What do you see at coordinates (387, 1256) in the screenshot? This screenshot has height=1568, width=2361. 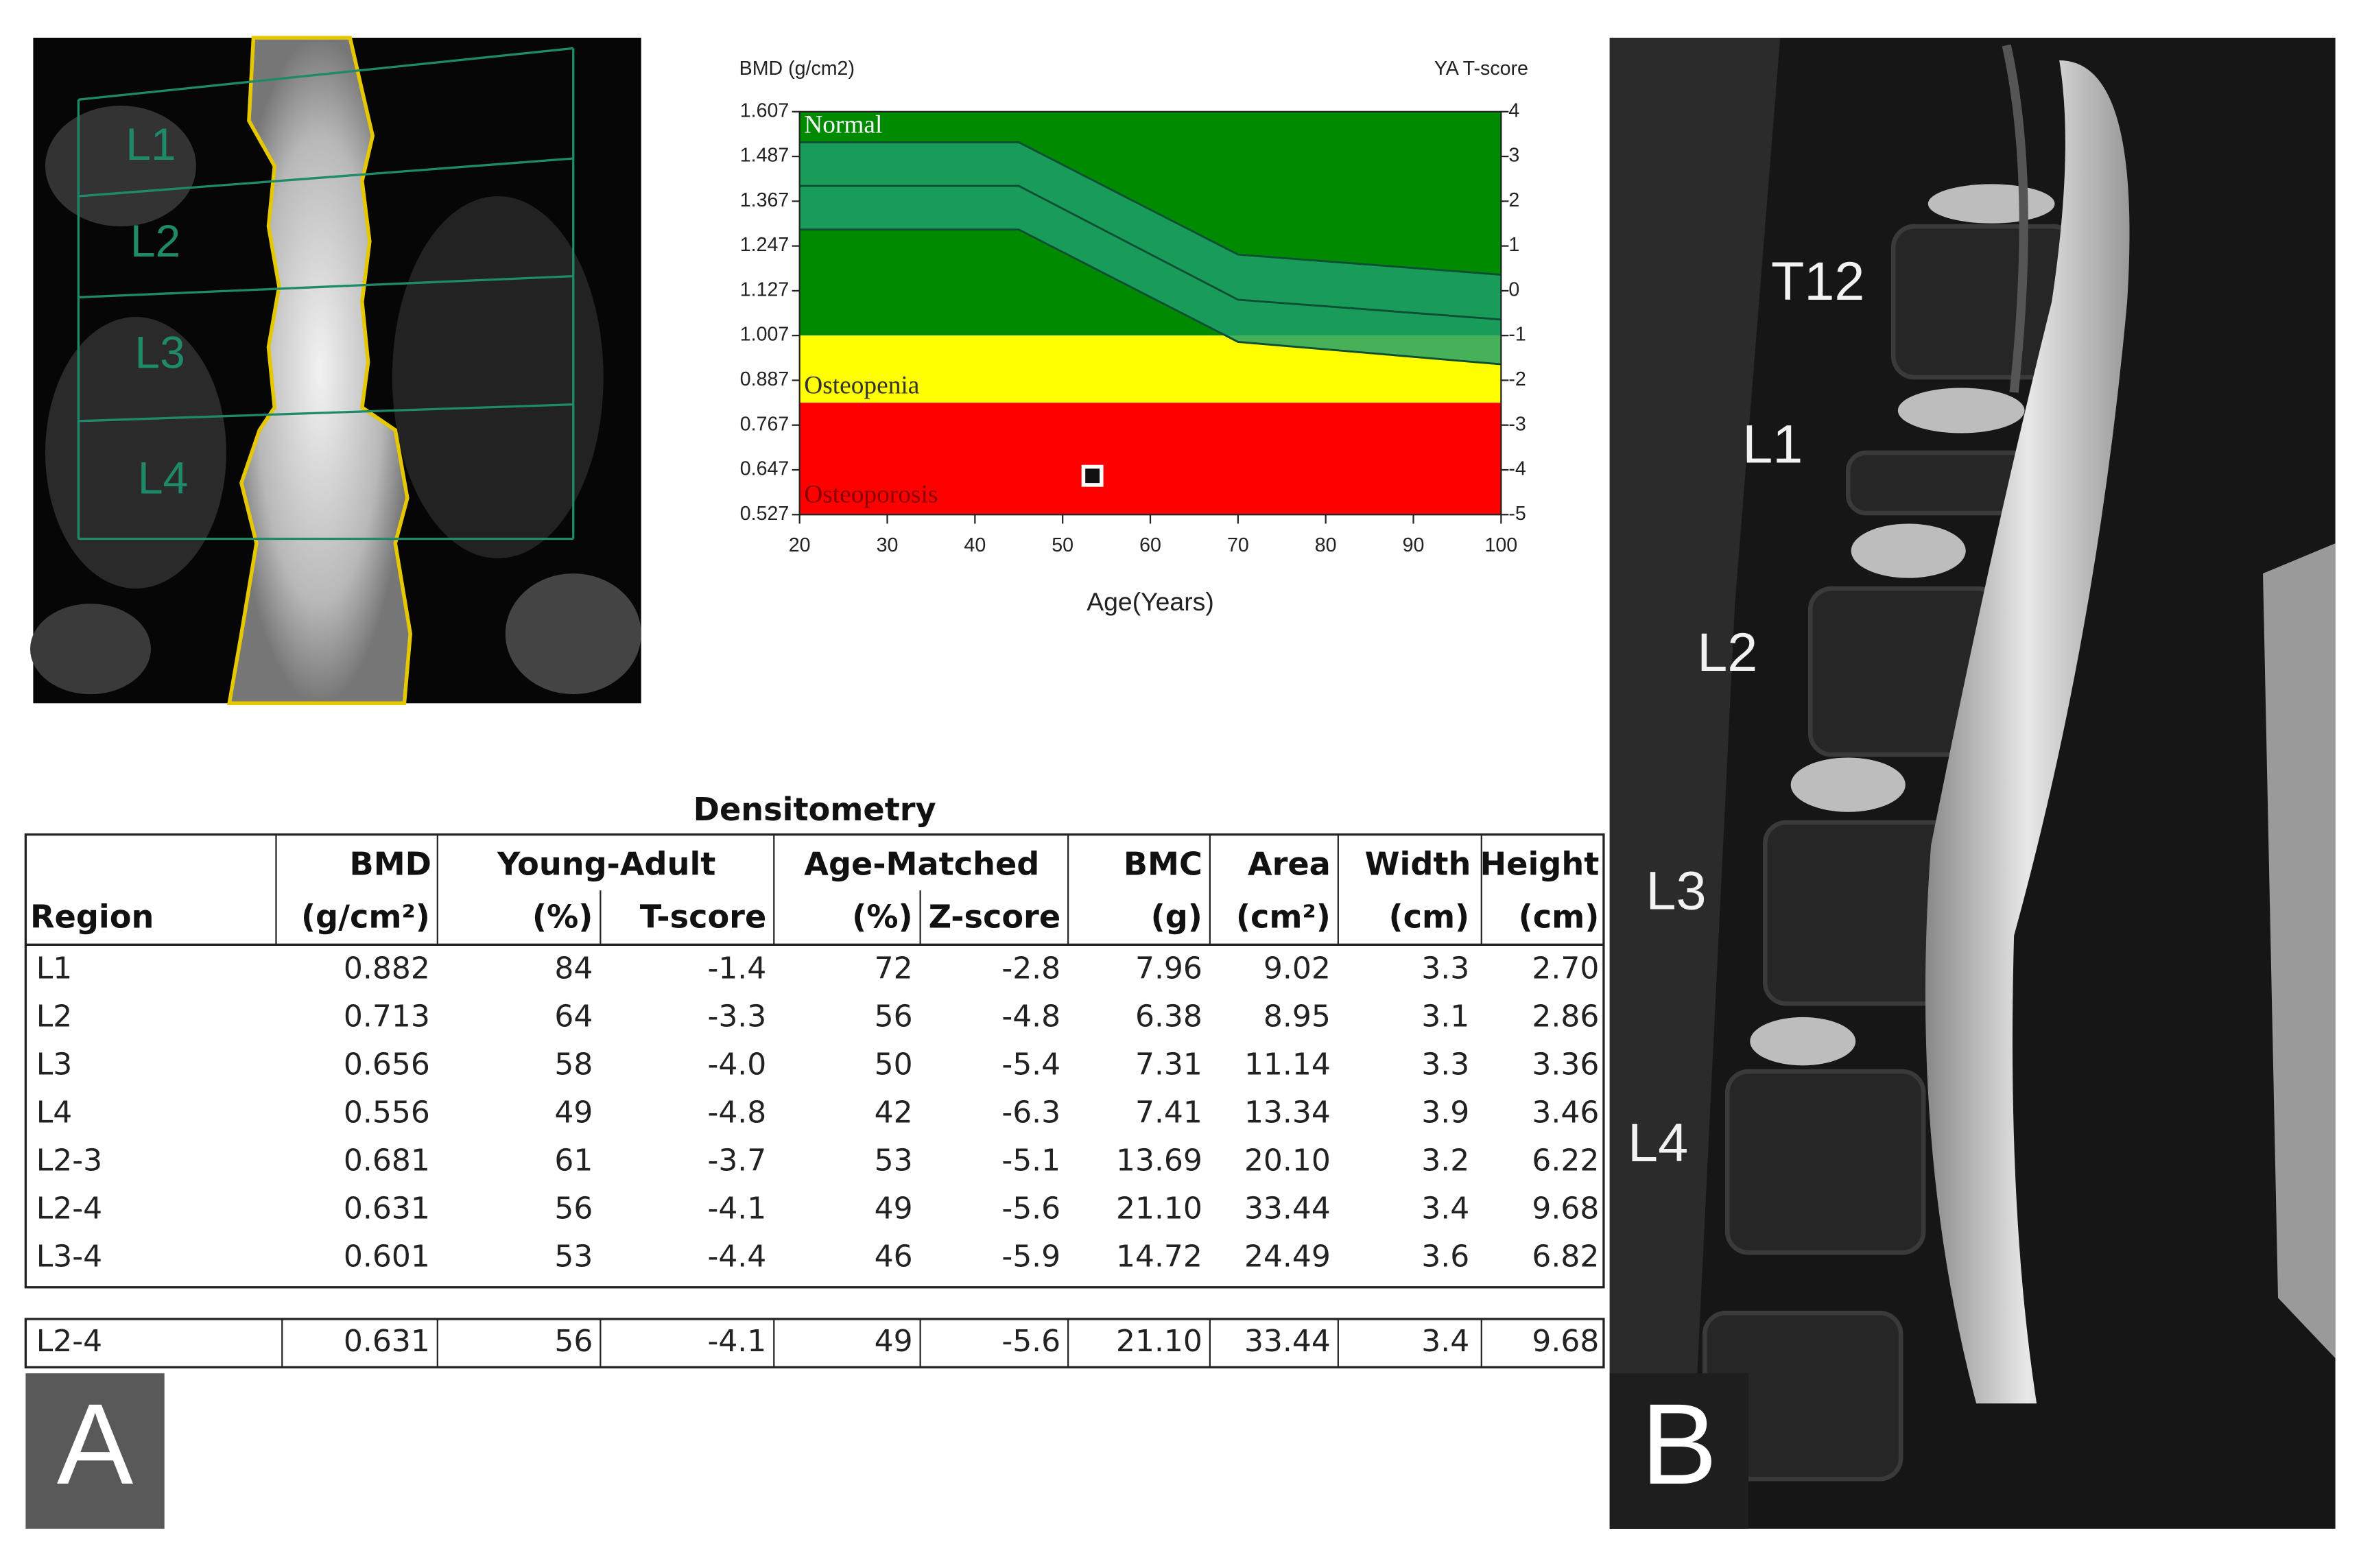 I see `table-cell: 0.601` at bounding box center [387, 1256].